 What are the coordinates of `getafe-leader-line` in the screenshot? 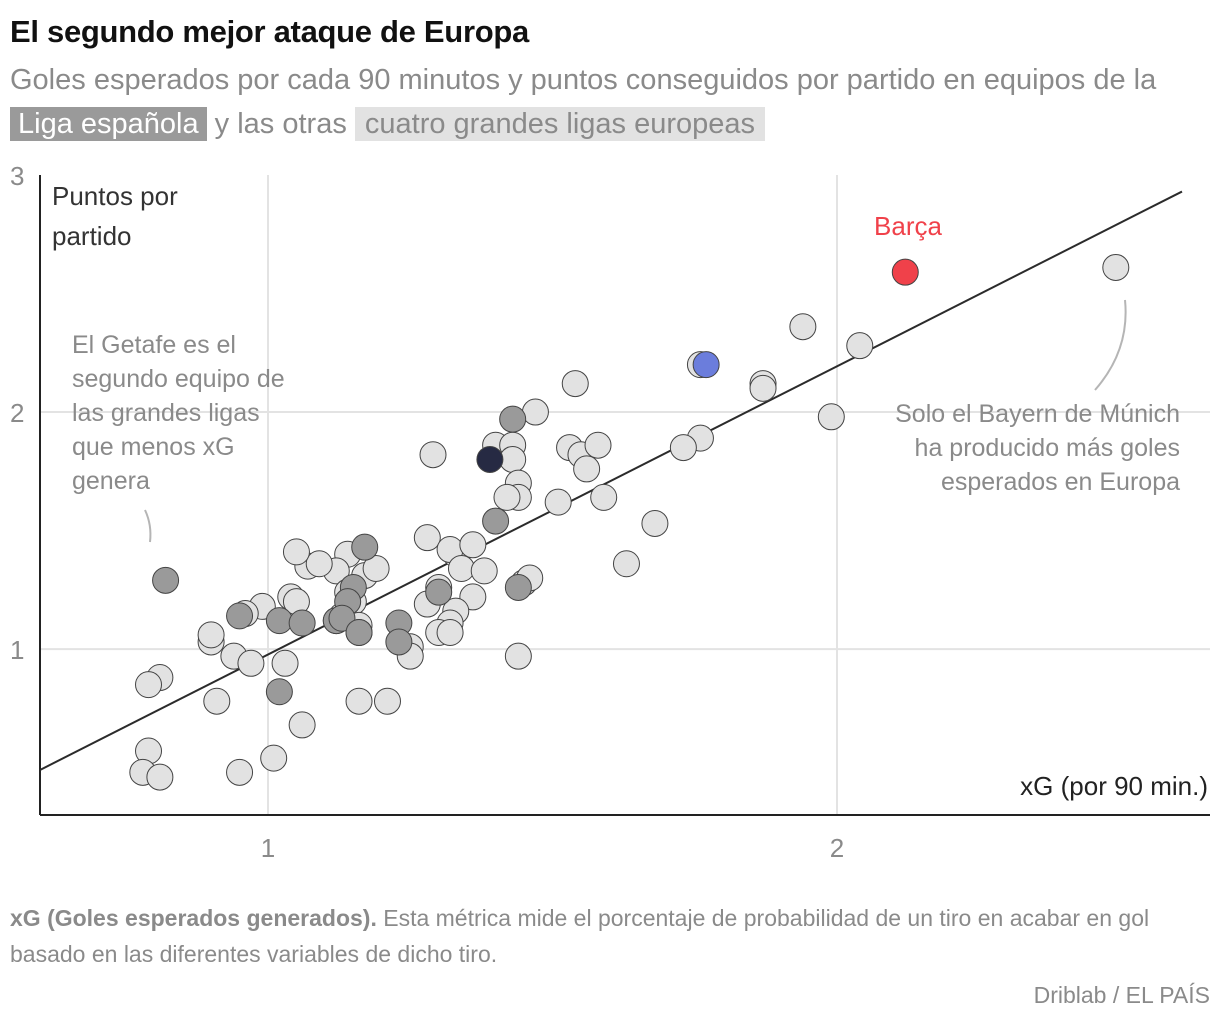 It's located at (148, 526).